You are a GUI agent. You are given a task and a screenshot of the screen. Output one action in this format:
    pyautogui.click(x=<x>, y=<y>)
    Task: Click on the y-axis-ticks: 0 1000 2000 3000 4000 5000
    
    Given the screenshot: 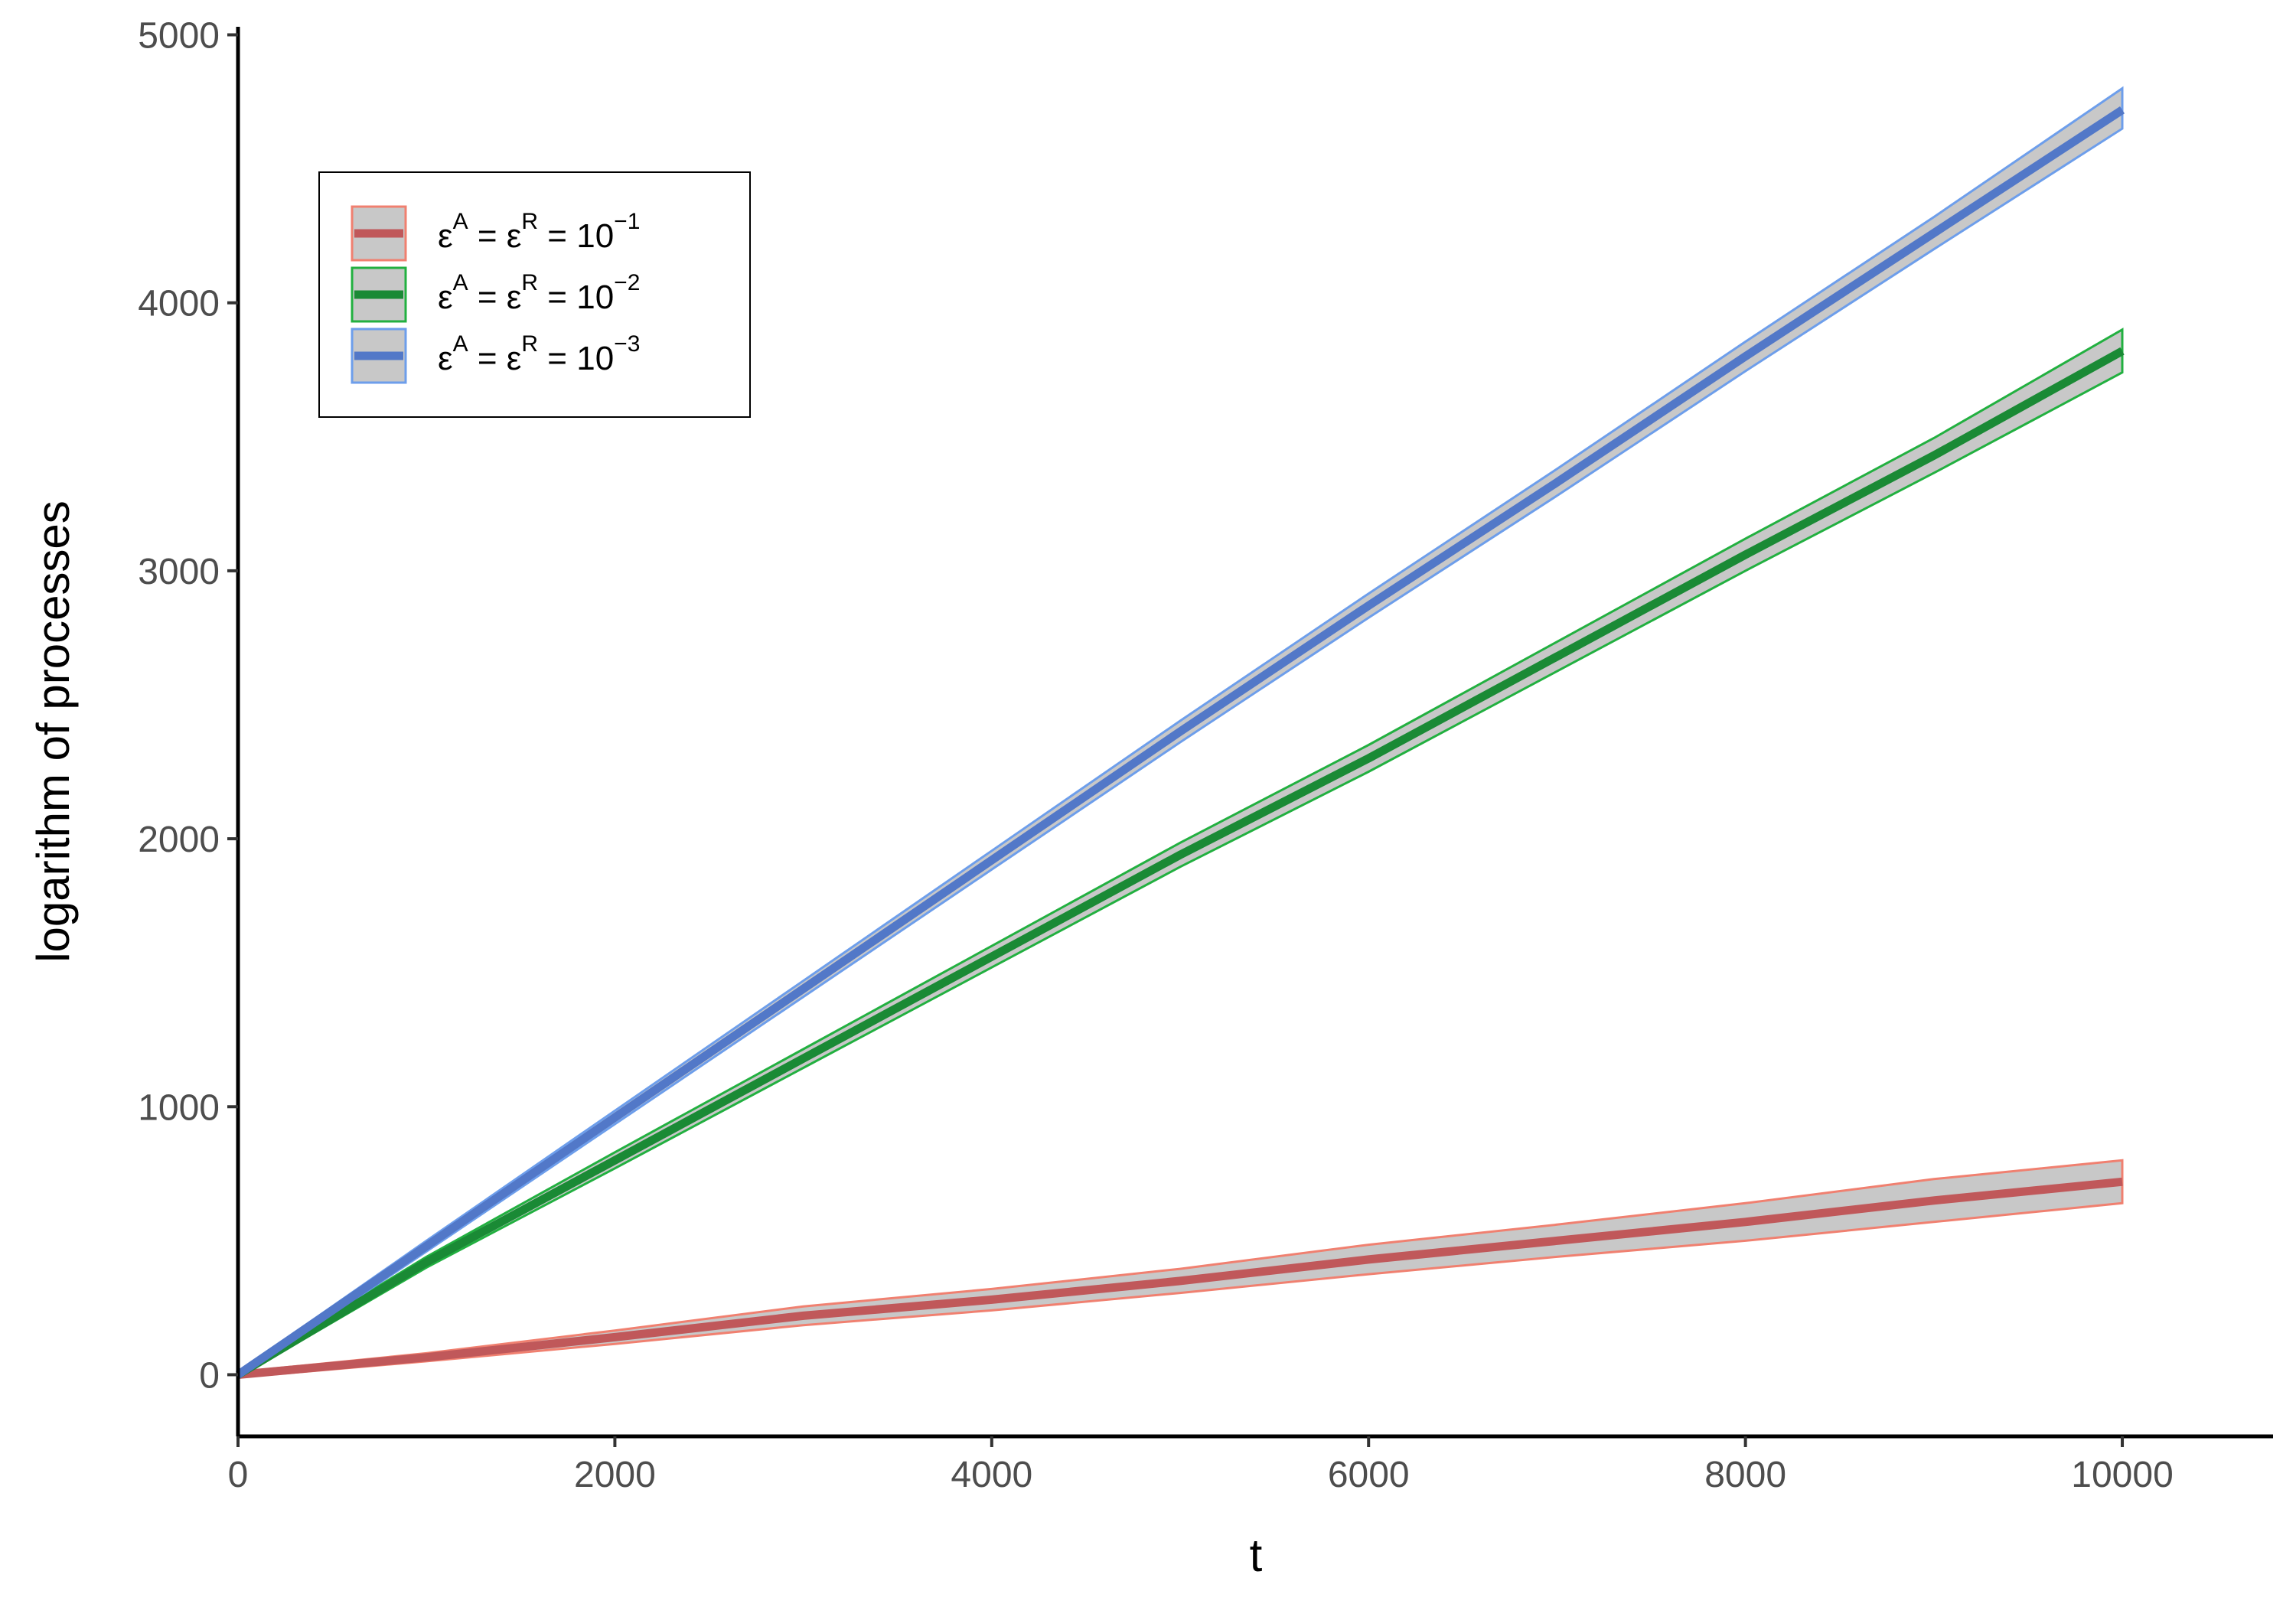 What is the action you would take?
    pyautogui.click(x=188, y=706)
    